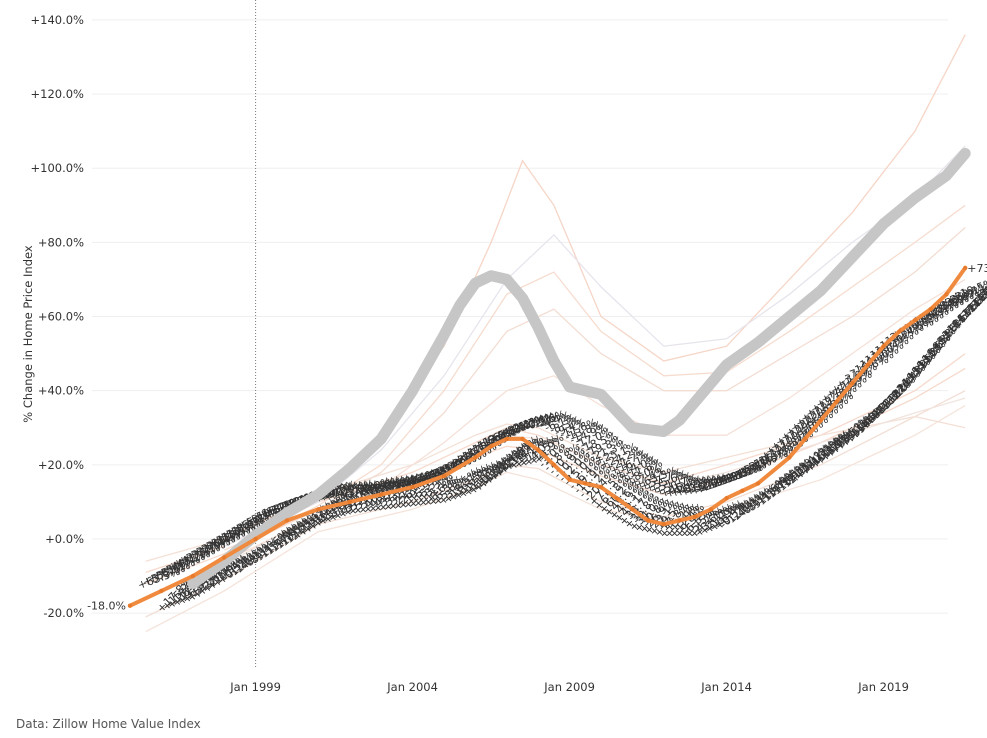 Image resolution: width=987 pixels, height=738 pixels. Describe the element at coordinates (64, 539) in the screenshot. I see `y-tick-label: +0.0%` at that location.